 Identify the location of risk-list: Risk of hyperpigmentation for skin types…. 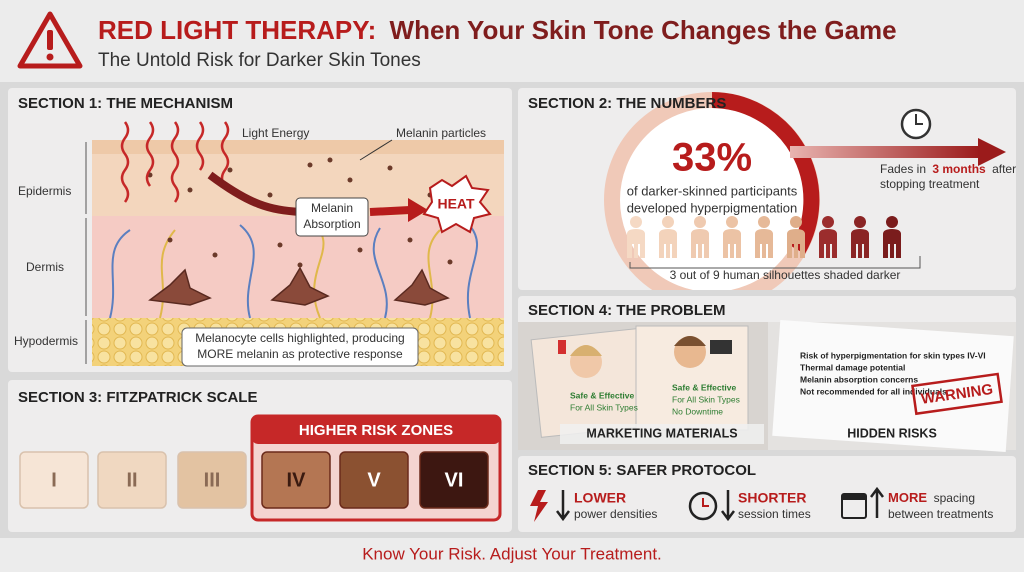
(893, 373).